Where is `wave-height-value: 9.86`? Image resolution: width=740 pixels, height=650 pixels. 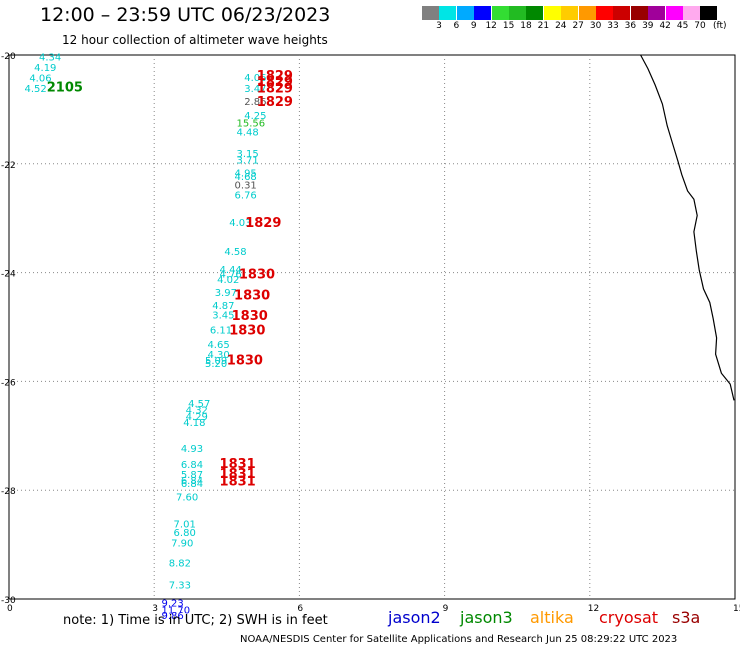
wave-height-value: 9.86 is located at coordinates (172, 616).